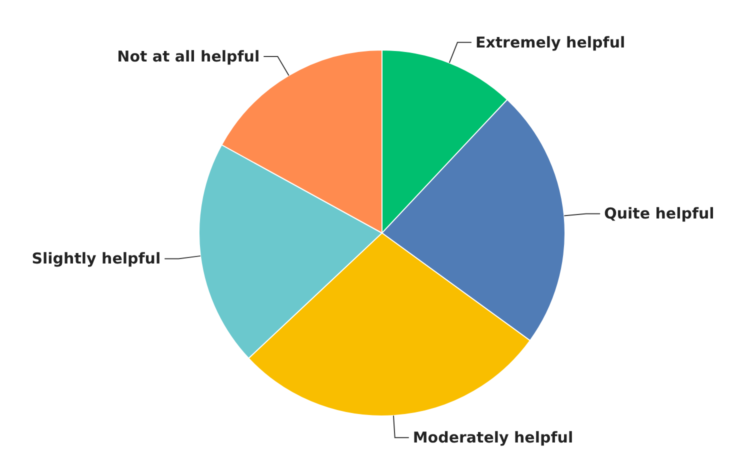 The height and width of the screenshot is (466, 741). What do you see at coordinates (659, 213) in the screenshot?
I see `slice-label: Quite helpful` at bounding box center [659, 213].